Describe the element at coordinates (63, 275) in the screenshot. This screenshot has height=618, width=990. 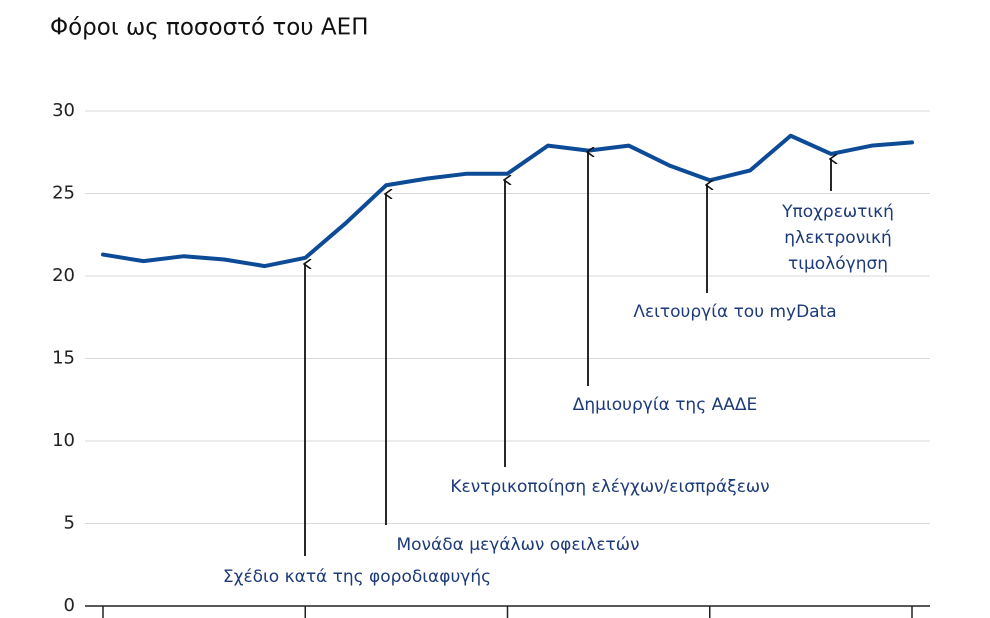
I see `y-tick-label: 20` at that location.